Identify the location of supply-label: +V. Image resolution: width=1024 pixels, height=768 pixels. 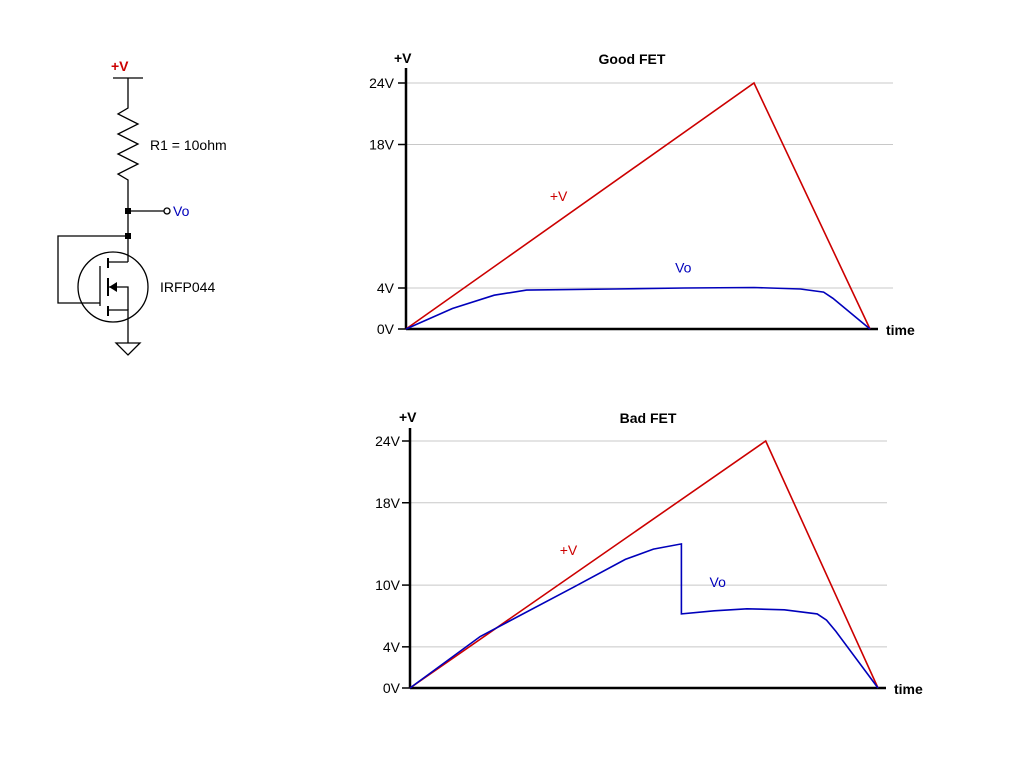
(120, 66).